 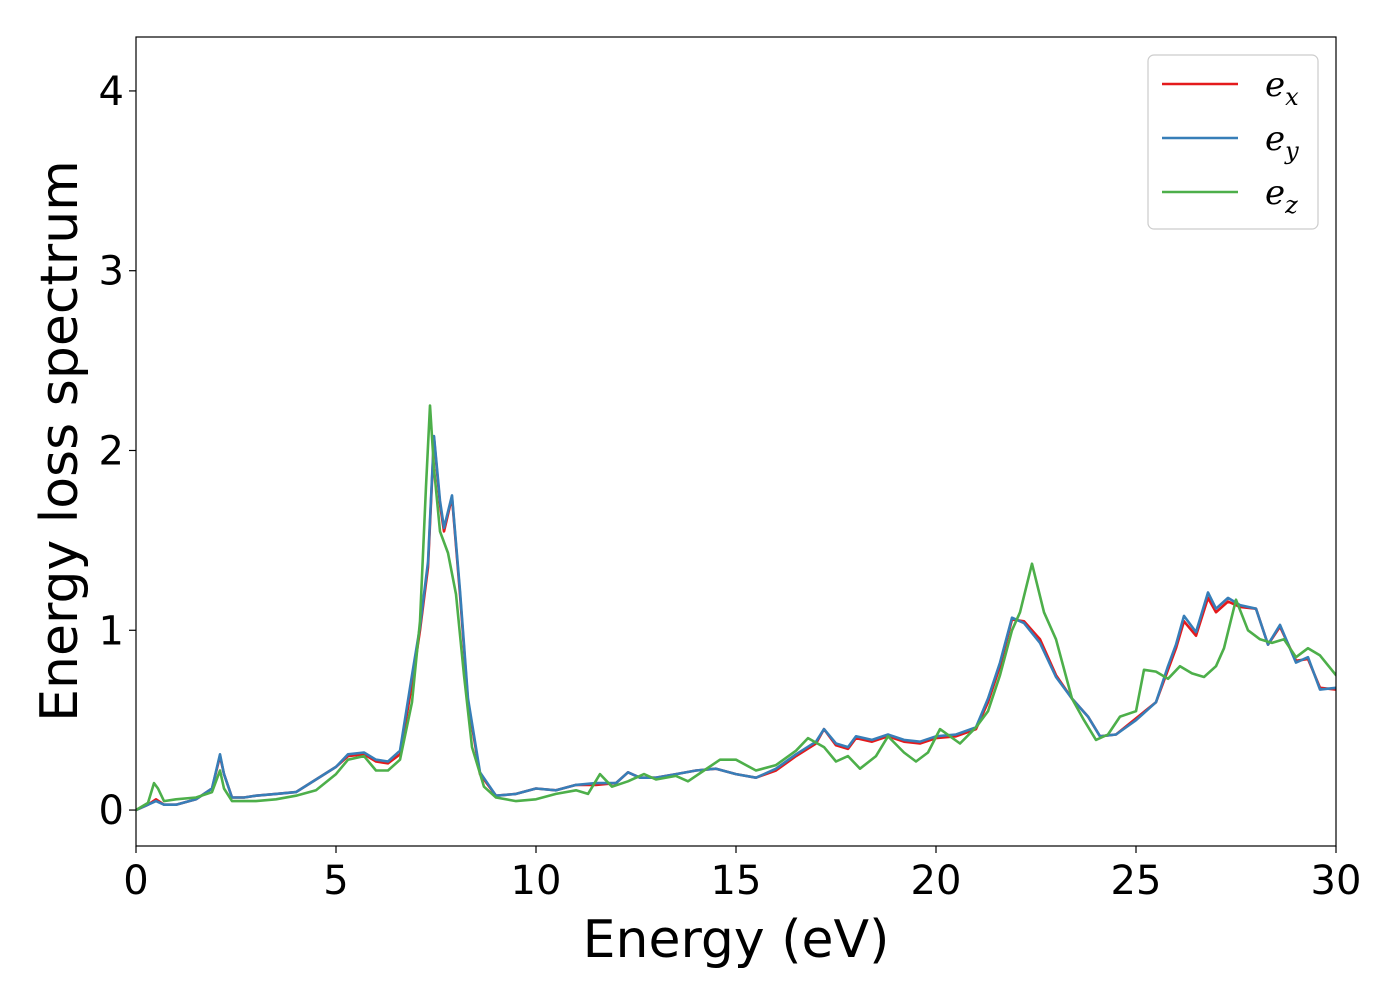 What do you see at coordinates (111, 631) in the screenshot?
I see `y-tick-label: 1` at bounding box center [111, 631].